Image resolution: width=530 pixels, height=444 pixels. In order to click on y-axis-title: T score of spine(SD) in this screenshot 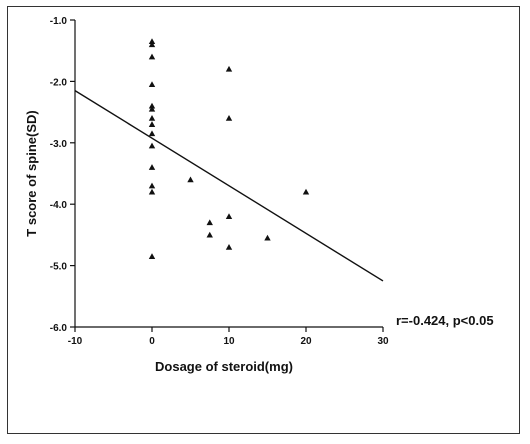, I will do `click(31, 173)`.